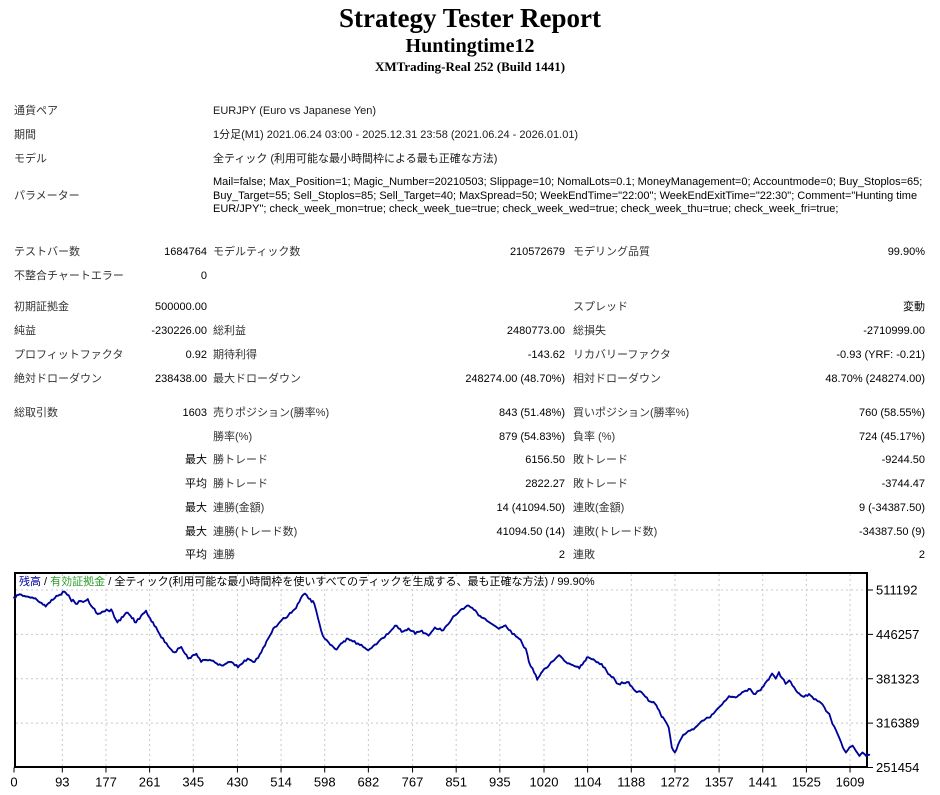 Image resolution: width=940 pixels, height=795 pixels. I want to click on stat-value: -0.93 (YRF: -0.21), so click(880, 355).